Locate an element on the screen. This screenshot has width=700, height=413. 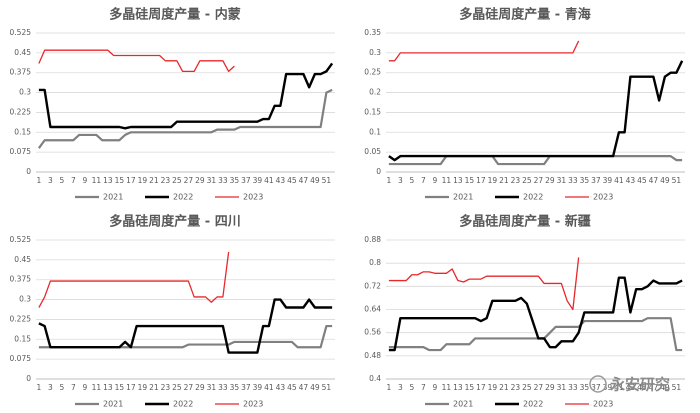
y-tick-label: 0.15 is located at coordinates (22, 131).